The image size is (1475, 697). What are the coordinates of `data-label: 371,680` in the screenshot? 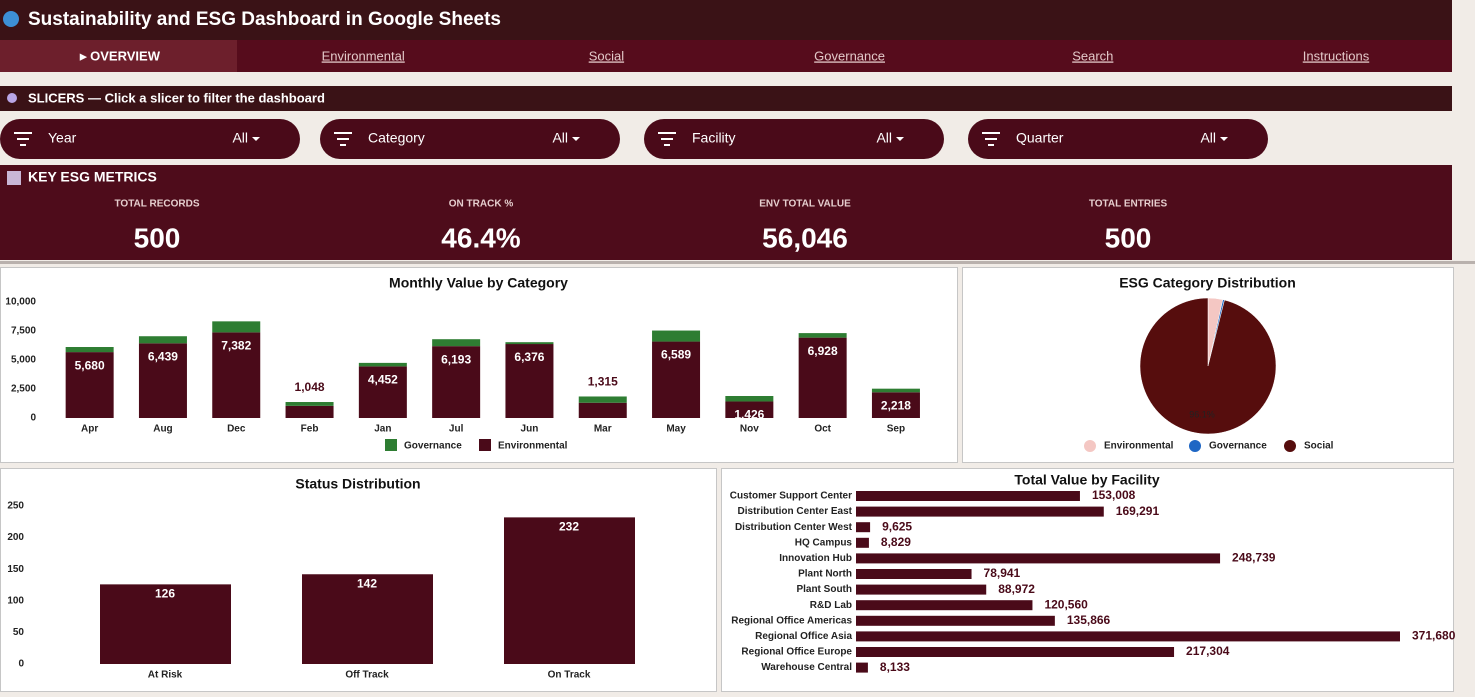 It's located at (1434, 636).